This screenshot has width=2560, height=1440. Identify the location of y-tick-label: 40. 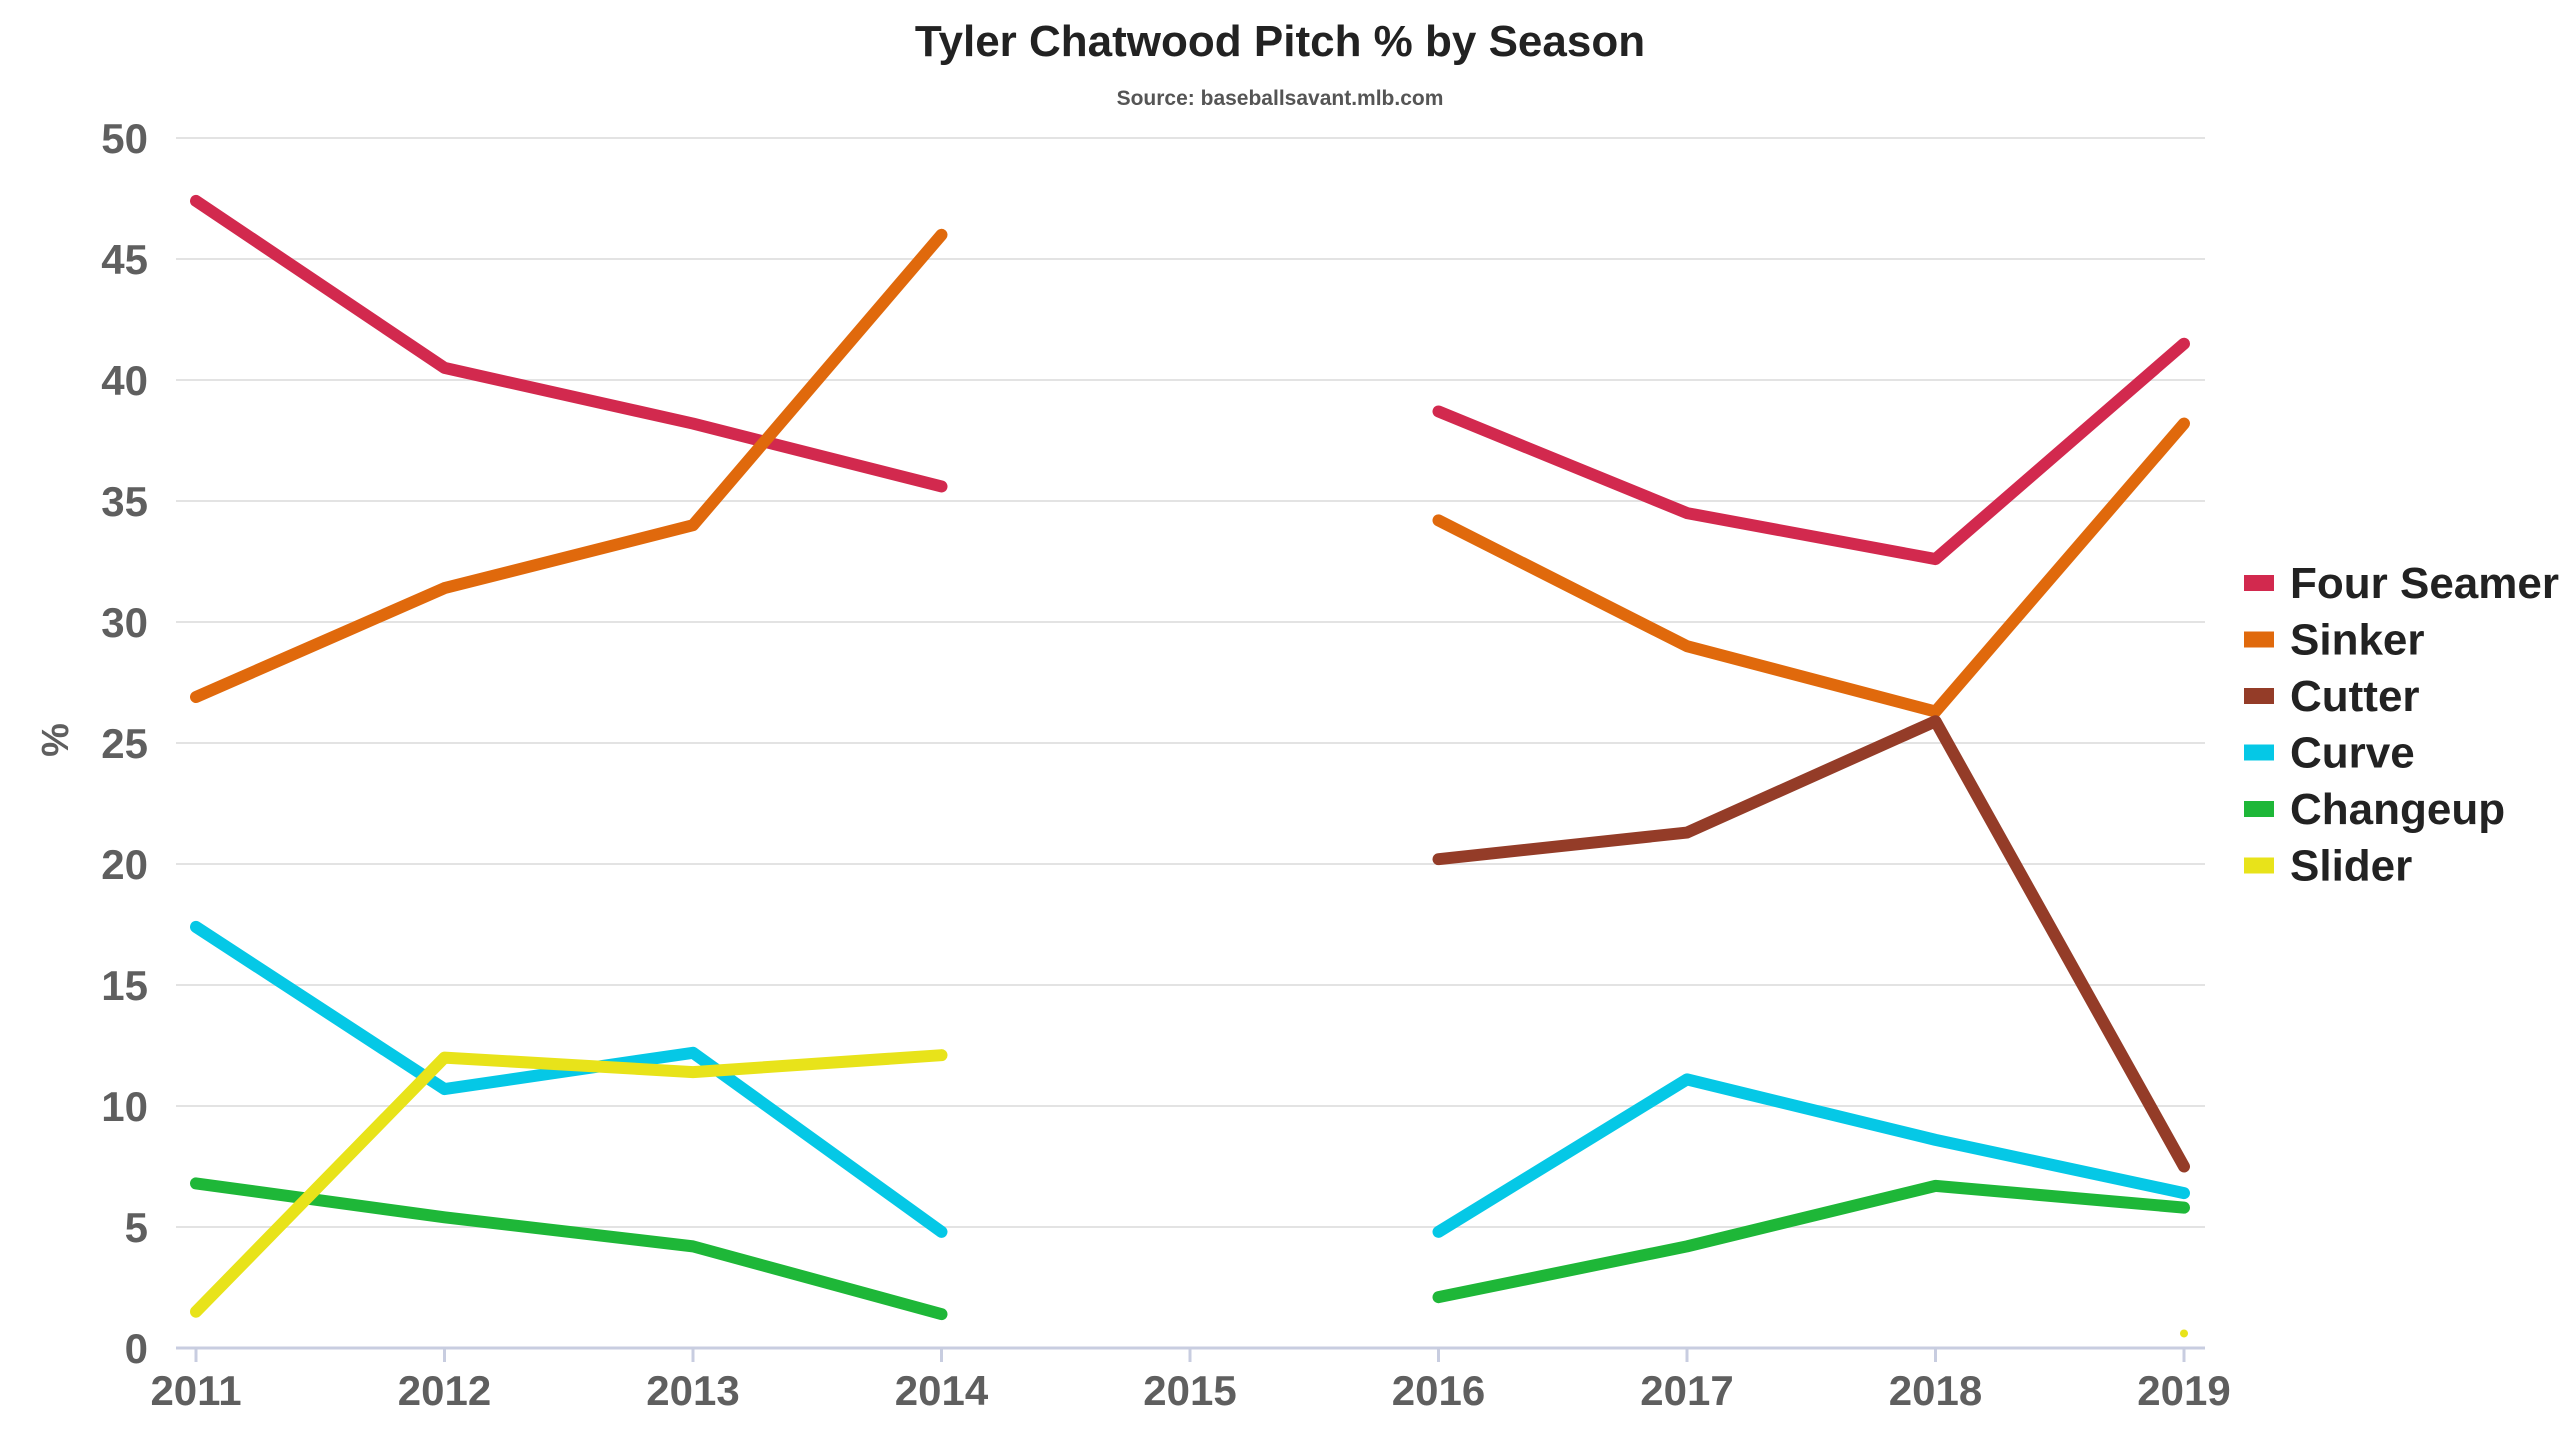
(124, 380).